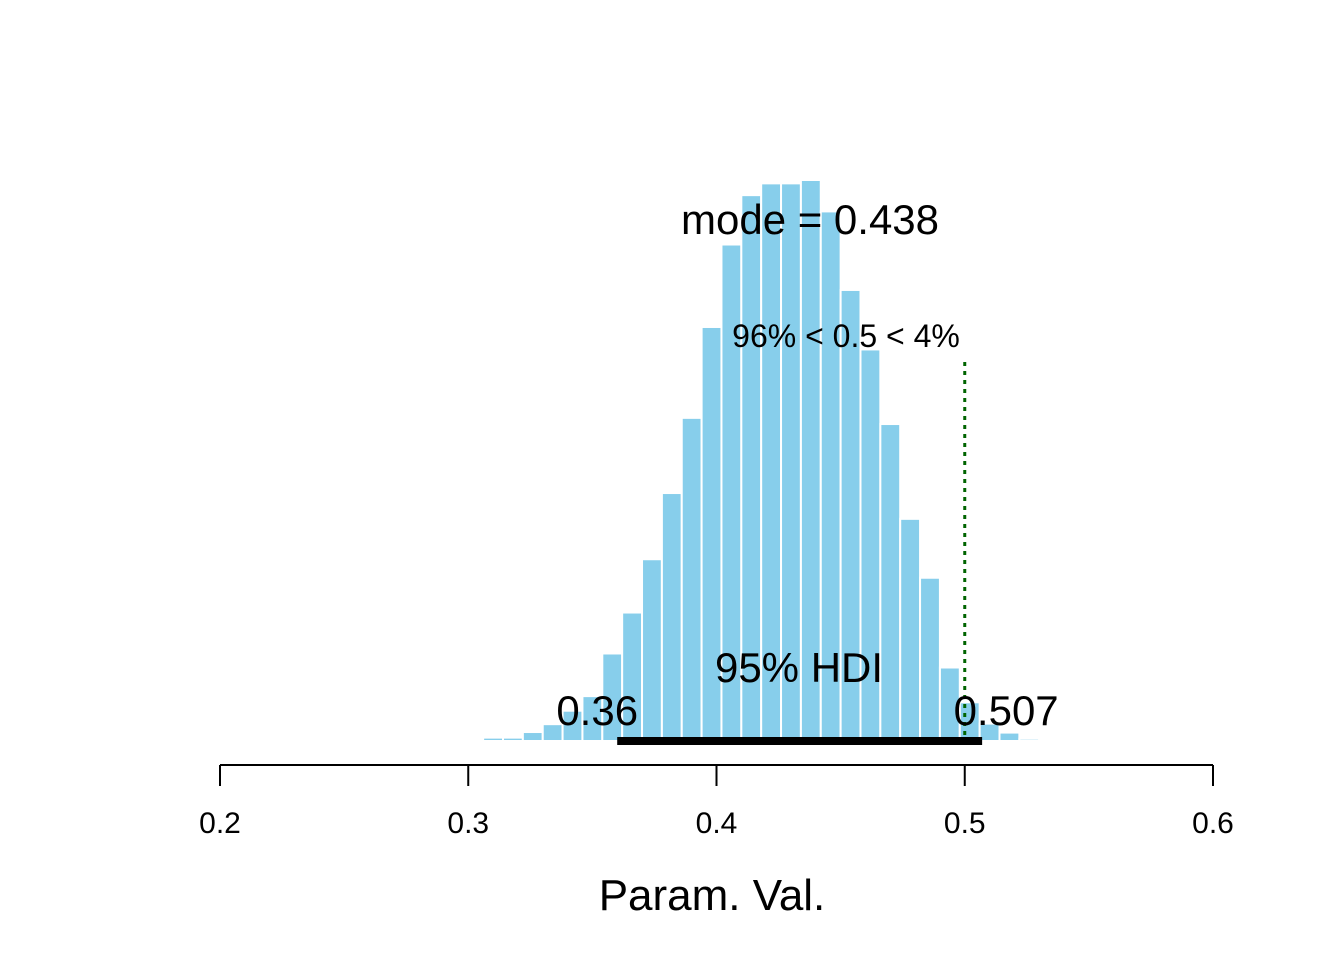 This screenshot has height=960, width=1344. I want to click on x-tick-label: 0.5, so click(965, 823).